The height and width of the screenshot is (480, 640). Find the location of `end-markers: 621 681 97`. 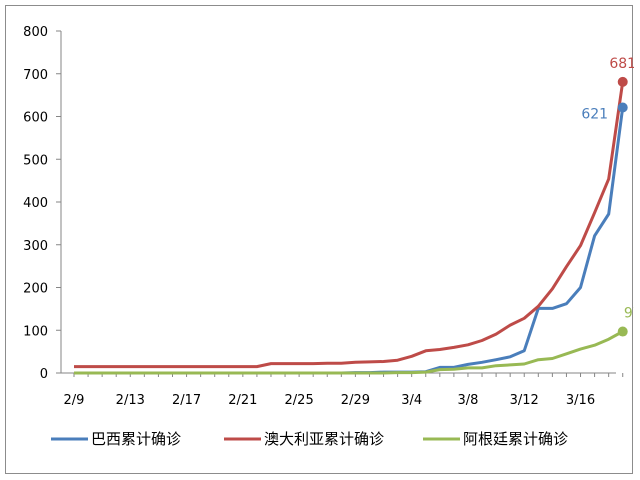

end-markers: 621 681 97 is located at coordinates (607, 196).